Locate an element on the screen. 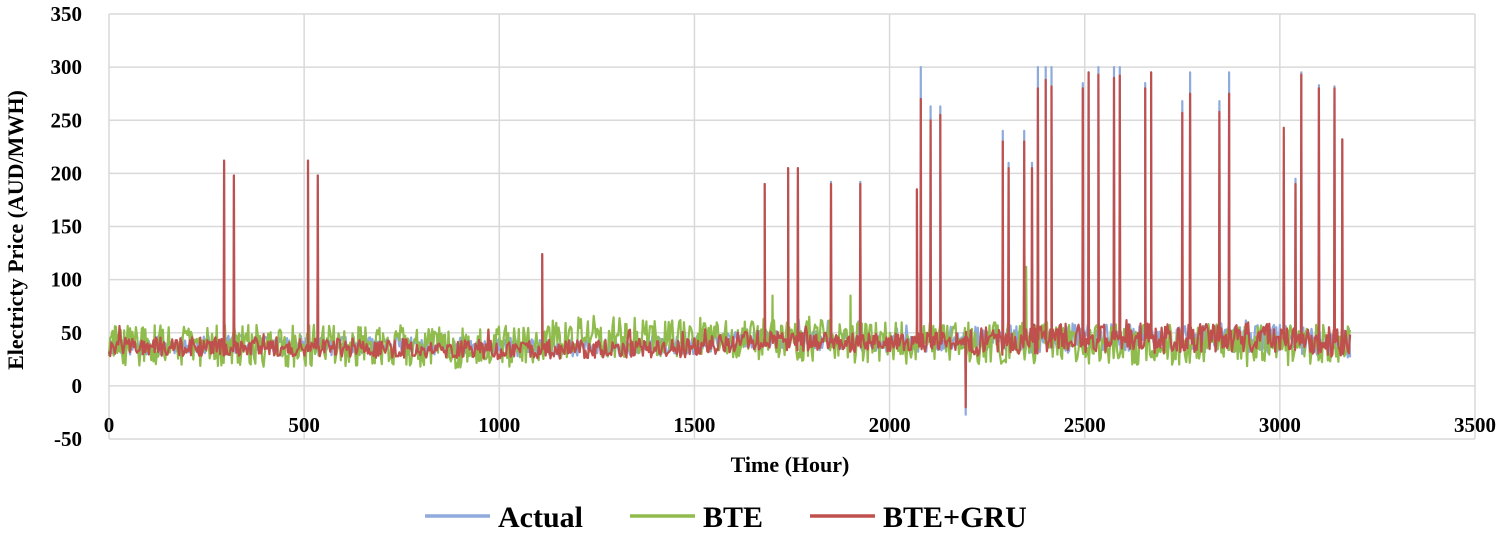 The height and width of the screenshot is (535, 1500). legend-label: BTE is located at coordinates (733, 517).